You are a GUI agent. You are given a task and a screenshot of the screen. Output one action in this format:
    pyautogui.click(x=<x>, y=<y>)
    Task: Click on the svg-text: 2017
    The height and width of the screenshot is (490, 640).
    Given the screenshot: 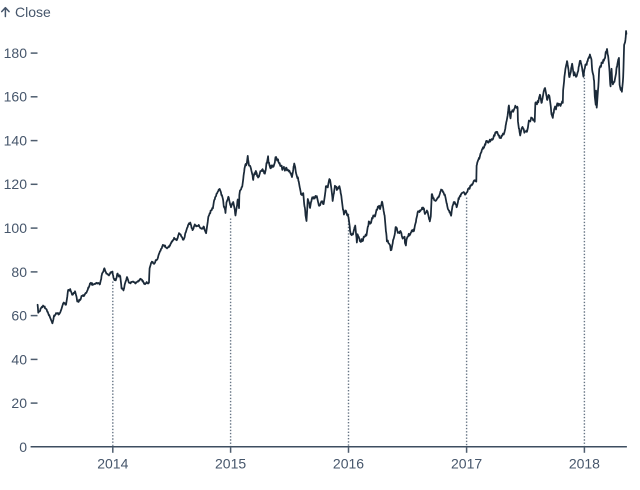 What is the action you would take?
    pyautogui.click(x=466, y=464)
    